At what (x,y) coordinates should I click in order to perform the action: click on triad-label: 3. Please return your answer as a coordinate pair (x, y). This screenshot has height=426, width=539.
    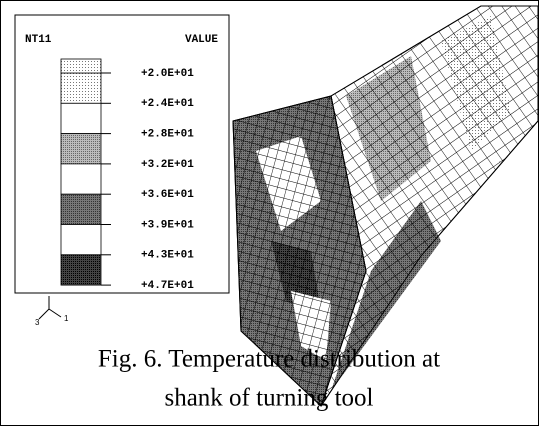
    Looking at the image, I should click on (37, 322).